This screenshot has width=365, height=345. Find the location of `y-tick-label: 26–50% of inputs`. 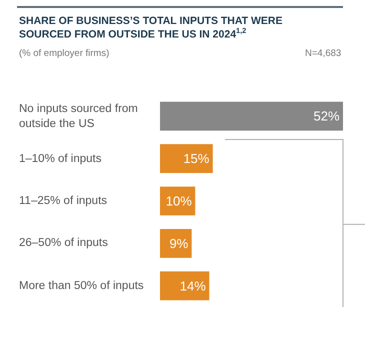

y-tick-label: 26–50% of inputs is located at coordinates (63, 243).